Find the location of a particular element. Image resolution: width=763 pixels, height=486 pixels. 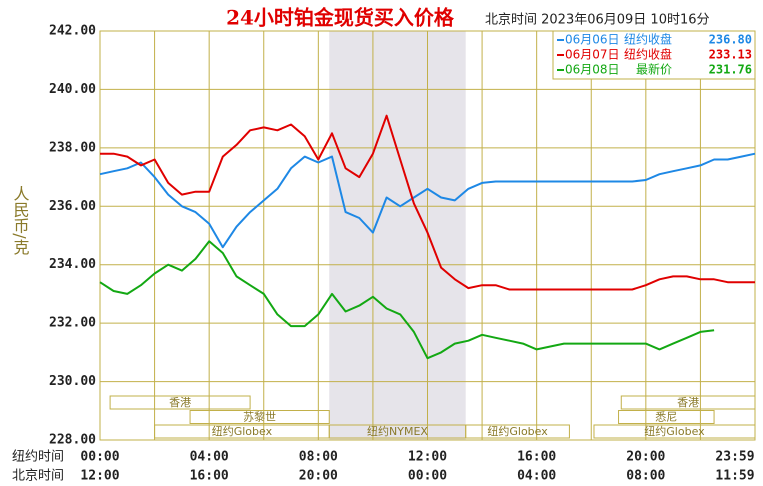

x-tick-label: 23:59 is located at coordinates (734, 457).